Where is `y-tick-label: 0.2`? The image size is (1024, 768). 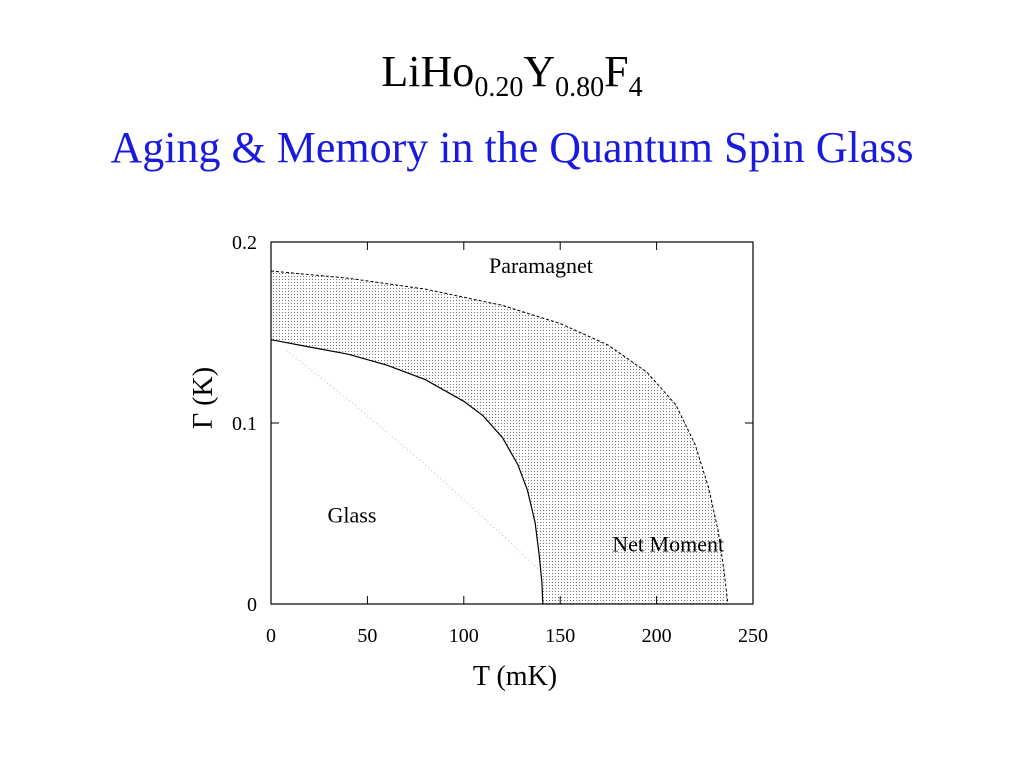 y-tick-label: 0.2 is located at coordinates (244, 243).